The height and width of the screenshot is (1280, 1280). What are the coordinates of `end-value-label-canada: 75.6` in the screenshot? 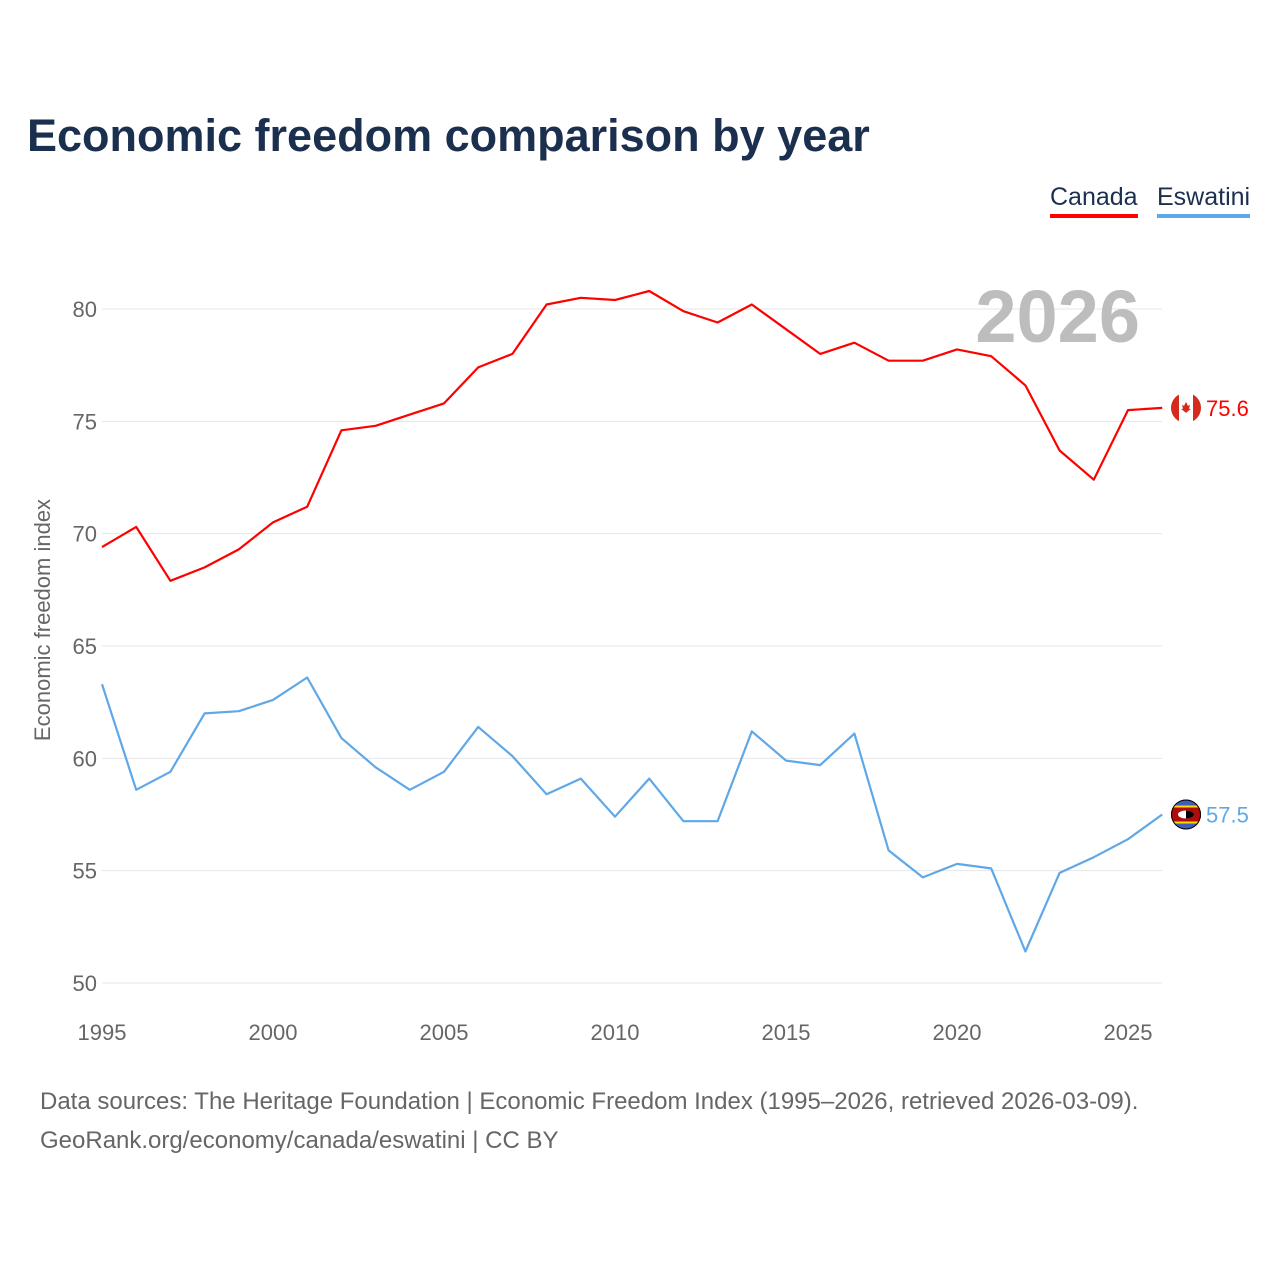 It's located at (1227, 408).